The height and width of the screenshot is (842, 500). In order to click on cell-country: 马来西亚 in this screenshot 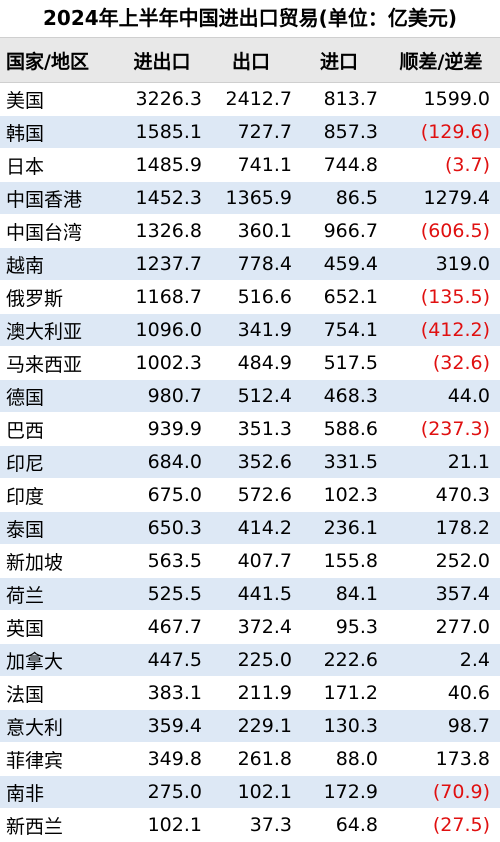, I will do `click(59, 363)`.